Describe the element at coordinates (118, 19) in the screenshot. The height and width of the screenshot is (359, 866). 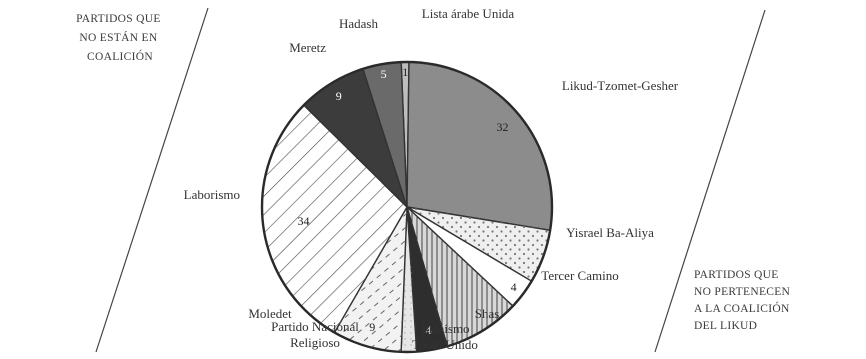
I see `left-note-line-1: PARTIDOS QUE` at that location.